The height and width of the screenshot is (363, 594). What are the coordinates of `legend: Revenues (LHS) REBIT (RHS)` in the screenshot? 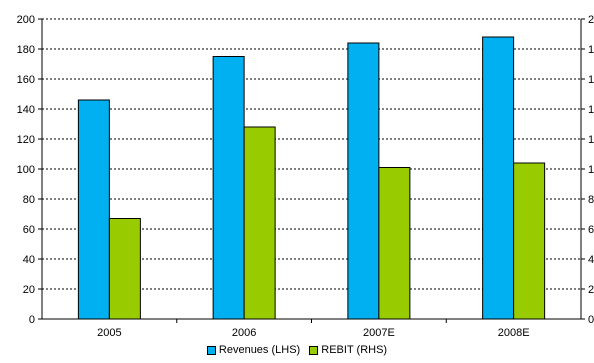 It's located at (297, 351).